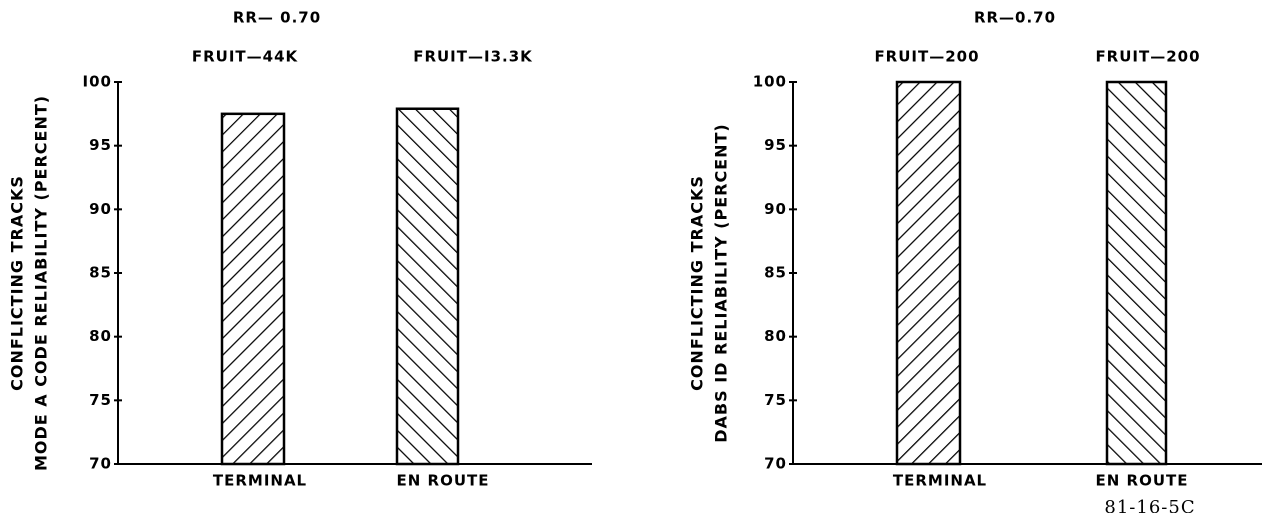  Describe the element at coordinates (1015, 18) in the screenshot. I see `chart-title: RR—0.70` at that location.